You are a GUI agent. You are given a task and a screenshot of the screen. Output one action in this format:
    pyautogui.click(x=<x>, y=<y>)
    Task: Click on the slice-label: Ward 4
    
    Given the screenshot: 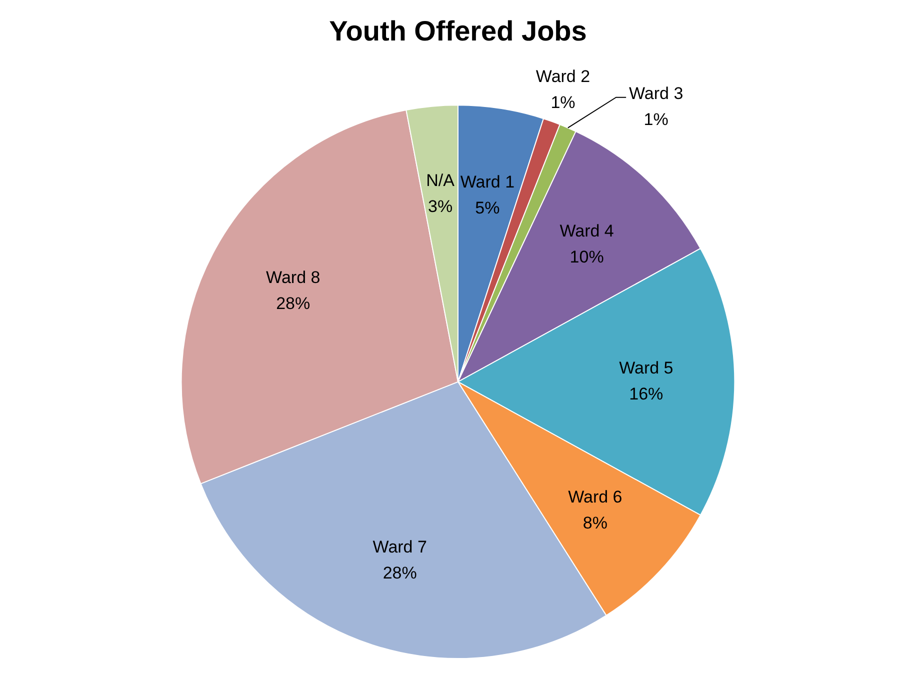 What is the action you would take?
    pyautogui.click(x=587, y=230)
    